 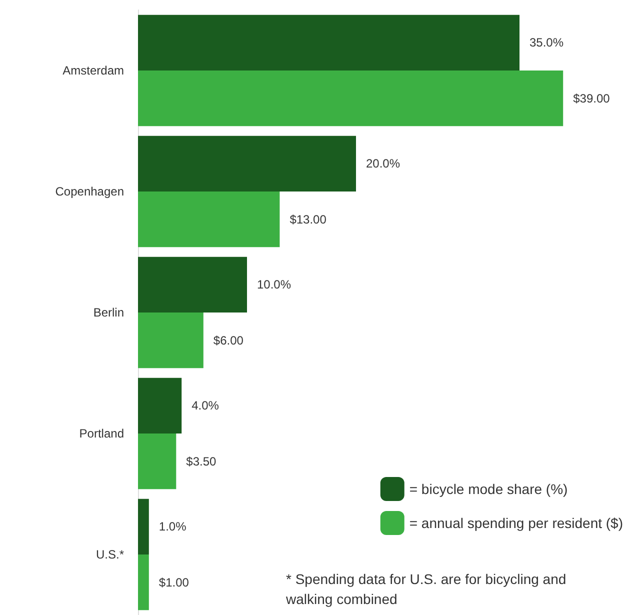 What do you see at coordinates (172, 527) in the screenshot?
I see `data-label: 1.0%` at bounding box center [172, 527].